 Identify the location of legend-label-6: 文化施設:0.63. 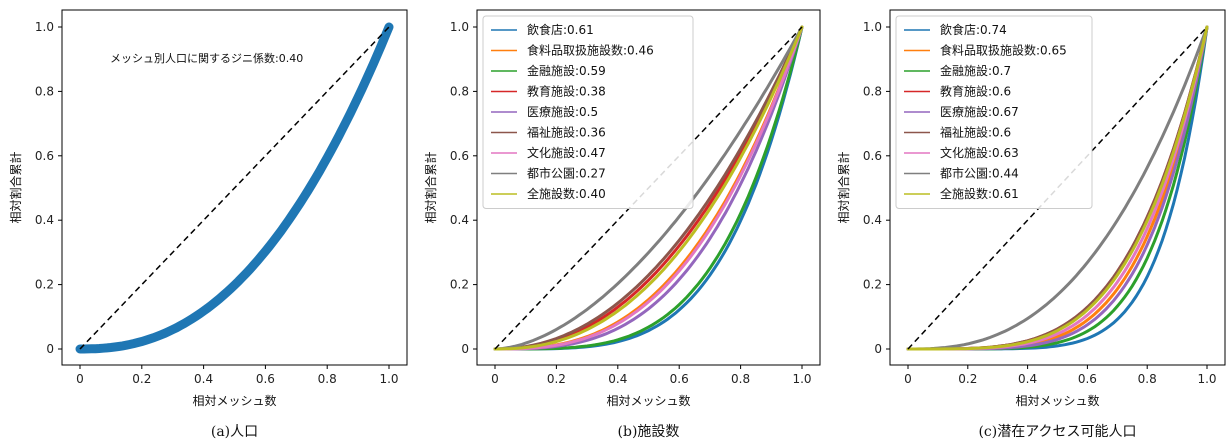
(979, 152).